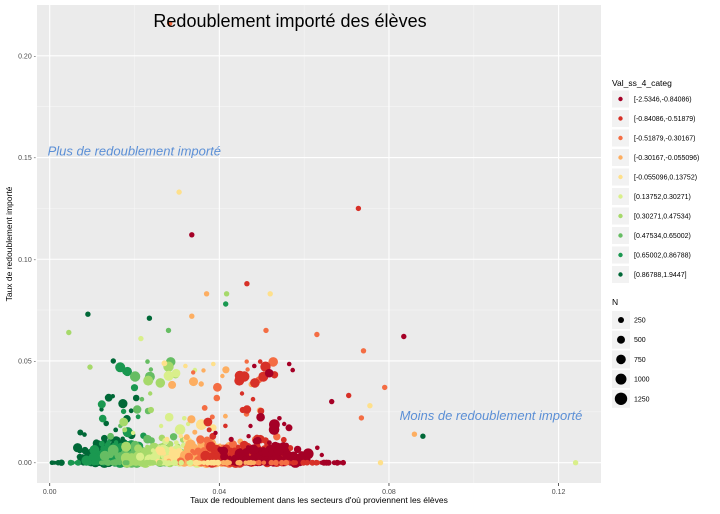  What do you see at coordinates (615, 302) in the screenshot?
I see `size-legend-title: N` at bounding box center [615, 302].